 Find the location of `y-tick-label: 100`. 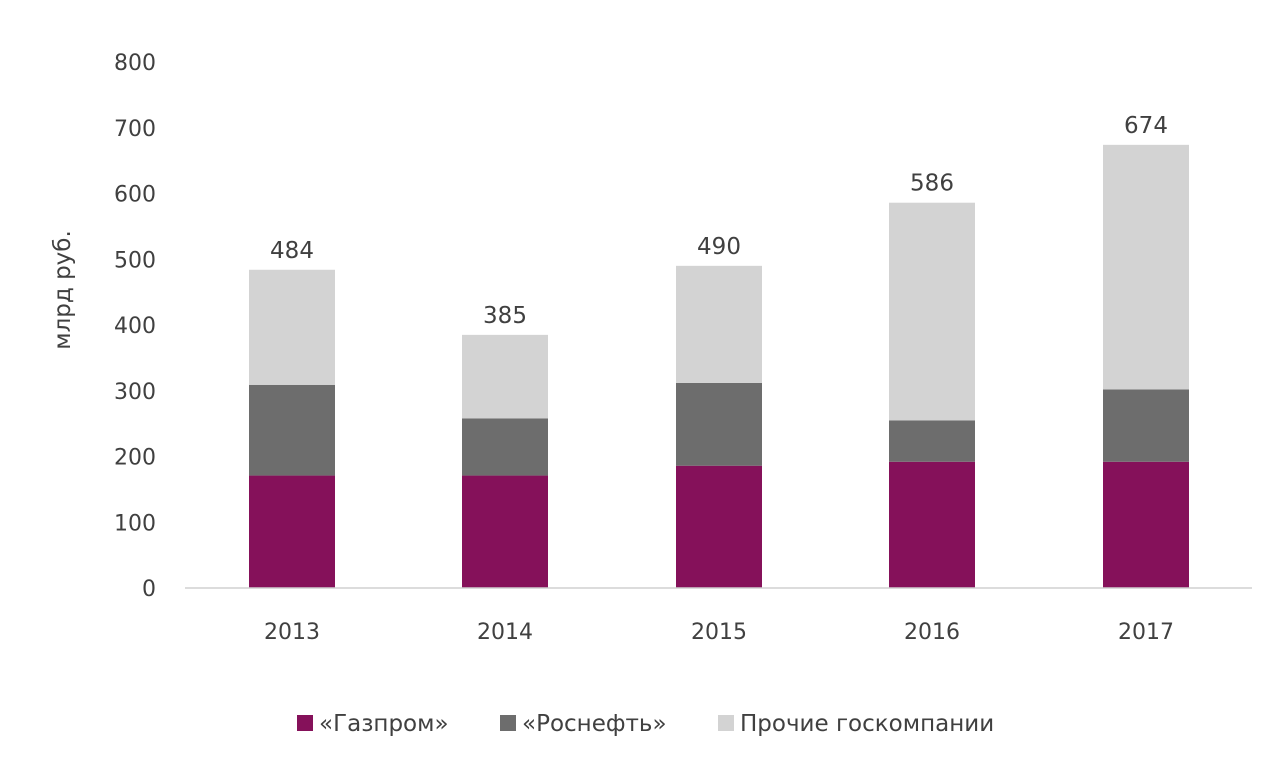

y-tick-label: 100 is located at coordinates (135, 523).